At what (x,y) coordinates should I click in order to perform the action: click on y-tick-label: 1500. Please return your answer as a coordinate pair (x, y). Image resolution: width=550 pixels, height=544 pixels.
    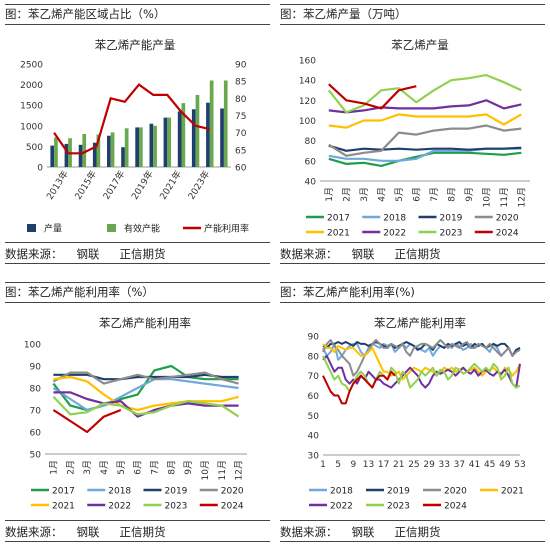
    Looking at the image, I should click on (31, 107).